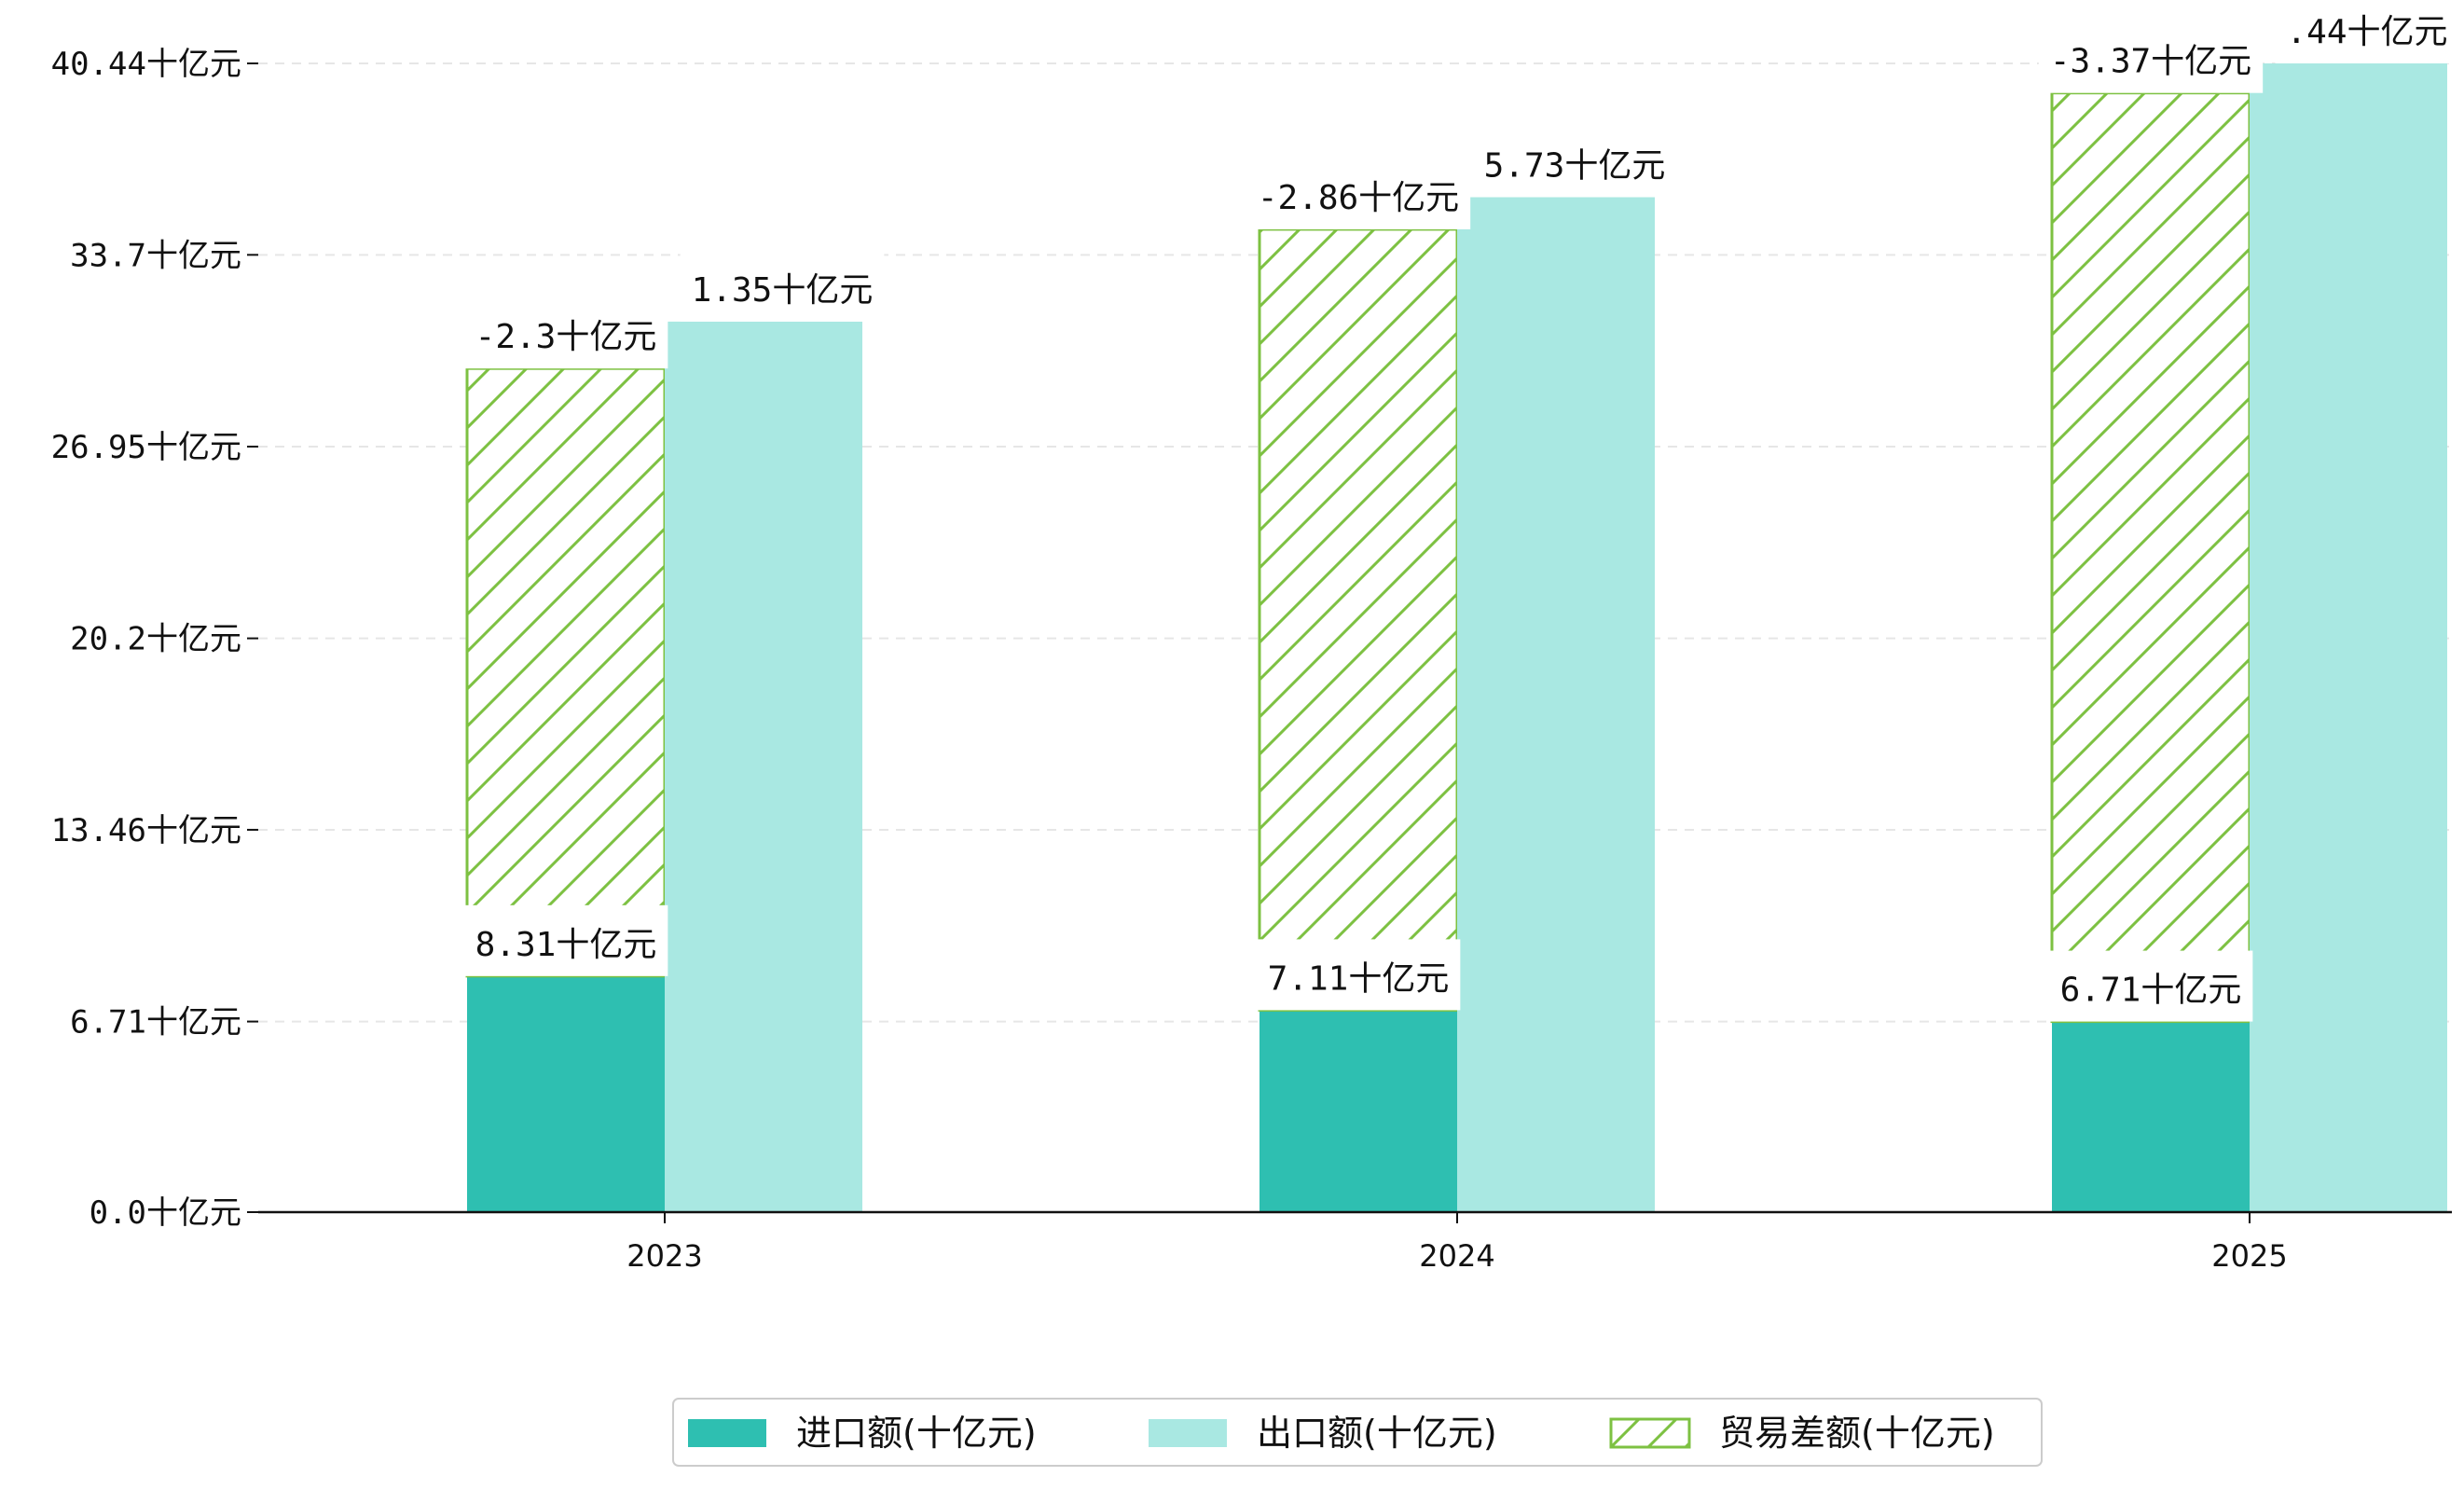 The height and width of the screenshot is (1490, 2464). I want to click on legend-label: 出口额(十亿元), so click(1377, 1433).